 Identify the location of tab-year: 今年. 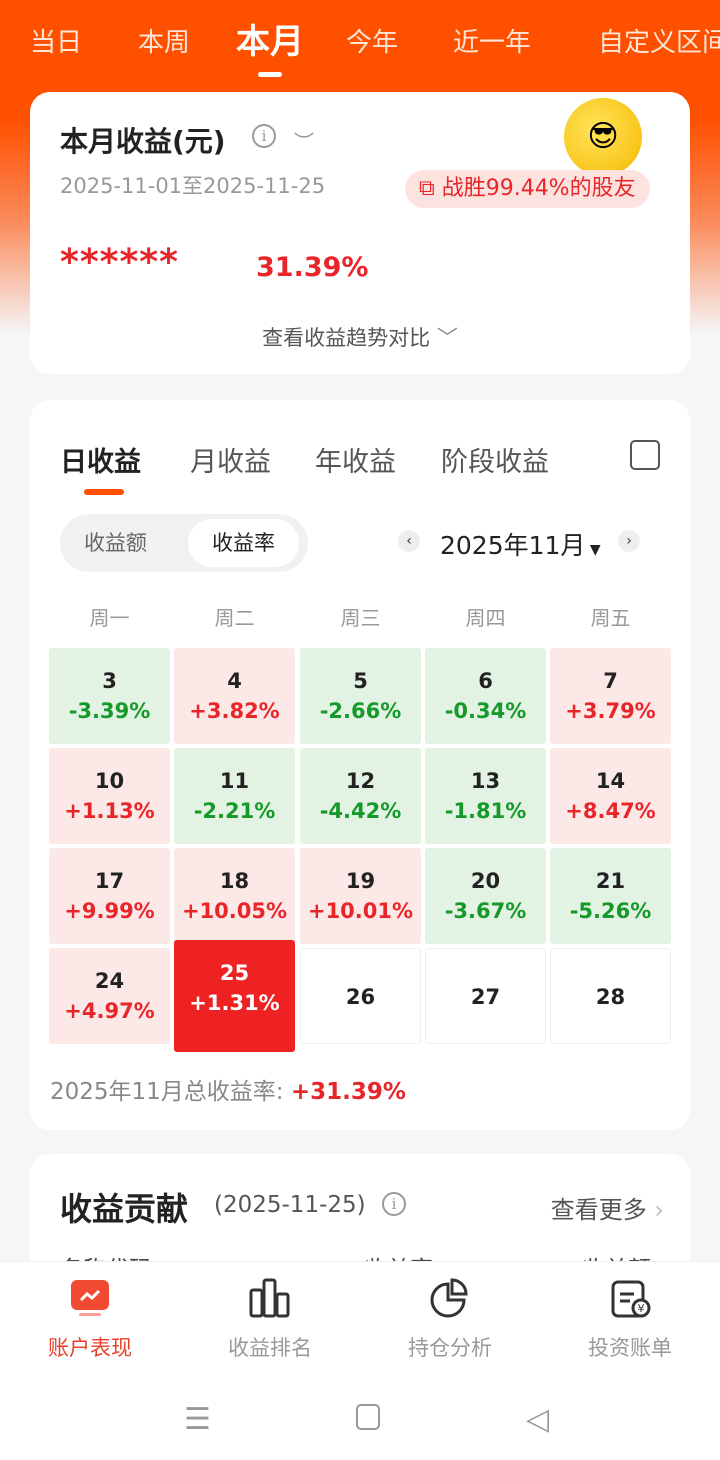
(372, 43).